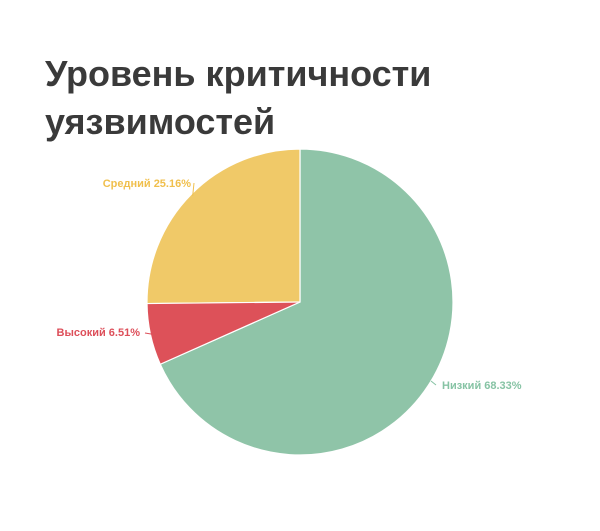 The image size is (600, 531). Describe the element at coordinates (148, 333) in the screenshot. I see `leader-line-Высокий` at that location.